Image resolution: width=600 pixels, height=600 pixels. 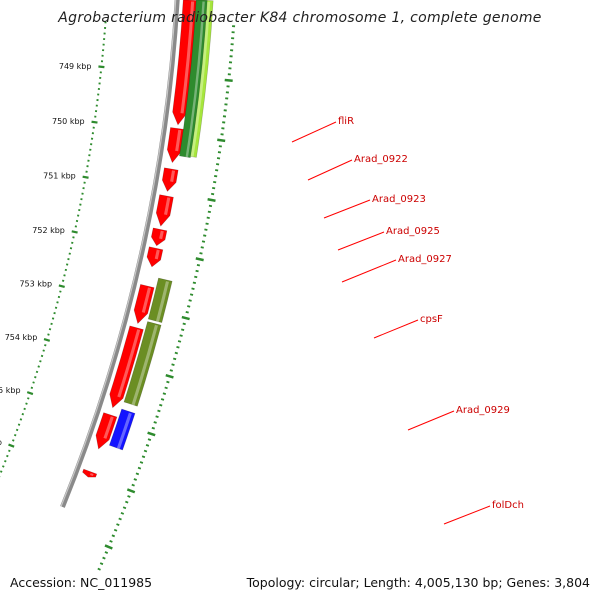 What do you see at coordinates (68, 121) in the screenshot?
I see `ruler-tick-label: 750 kbp` at bounding box center [68, 121].